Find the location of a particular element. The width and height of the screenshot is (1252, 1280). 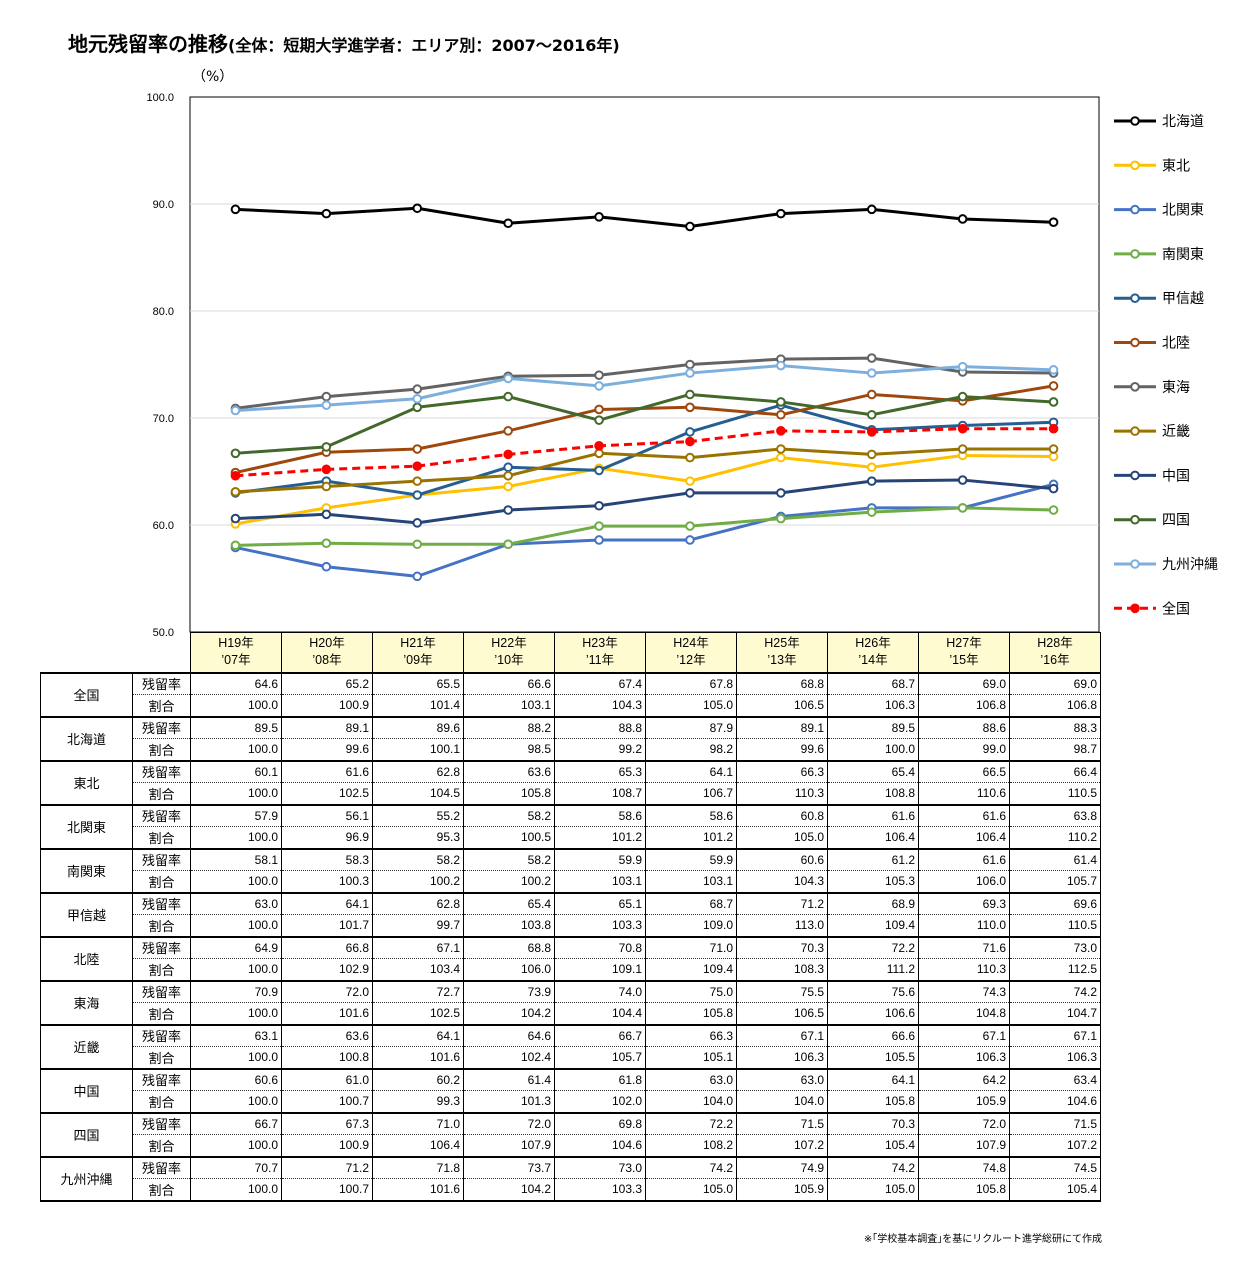

year-header-era: H26年 is located at coordinates (873, 643).